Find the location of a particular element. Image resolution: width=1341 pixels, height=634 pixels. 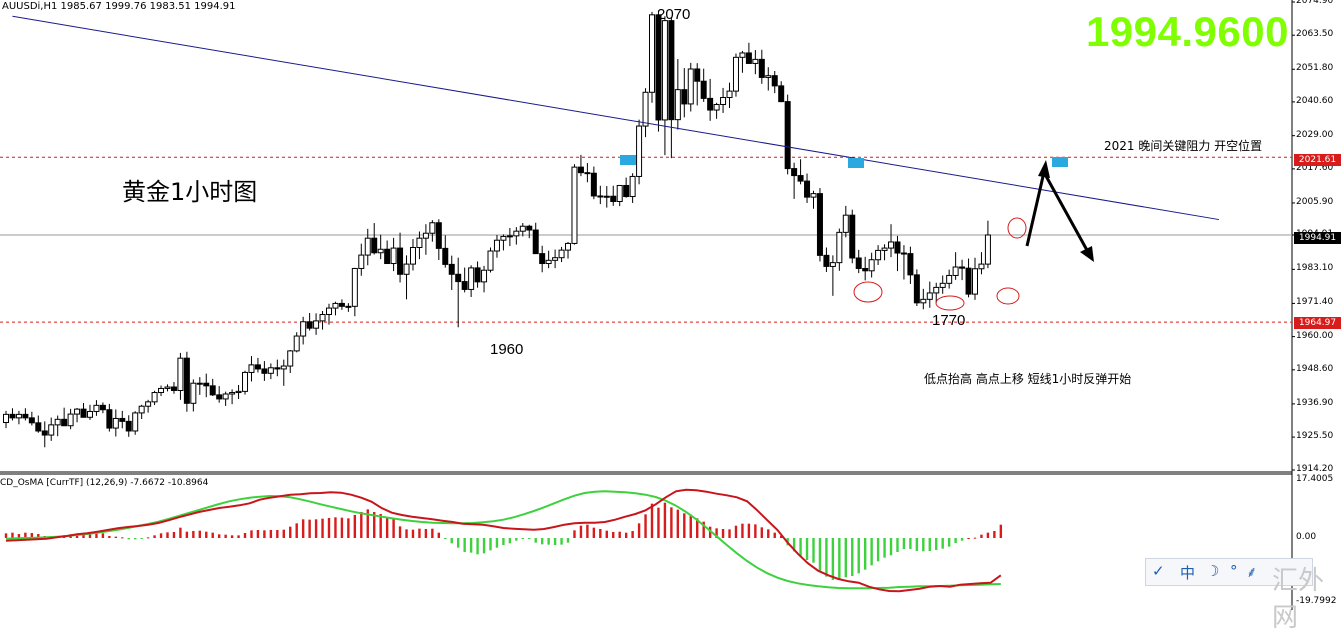

level-badge-lower: 1964.97 is located at coordinates (1317, 323).